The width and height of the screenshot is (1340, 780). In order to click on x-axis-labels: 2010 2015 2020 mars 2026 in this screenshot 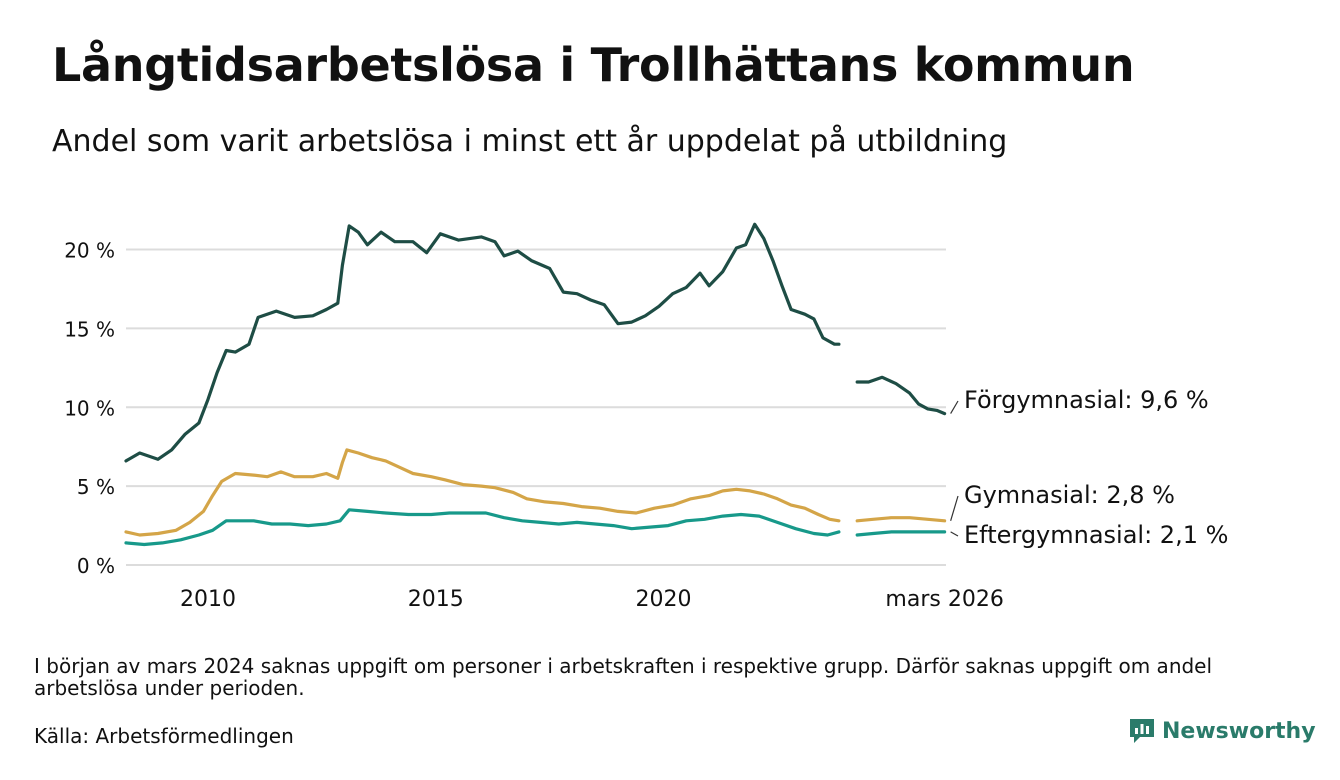, I will do `click(592, 599)`.